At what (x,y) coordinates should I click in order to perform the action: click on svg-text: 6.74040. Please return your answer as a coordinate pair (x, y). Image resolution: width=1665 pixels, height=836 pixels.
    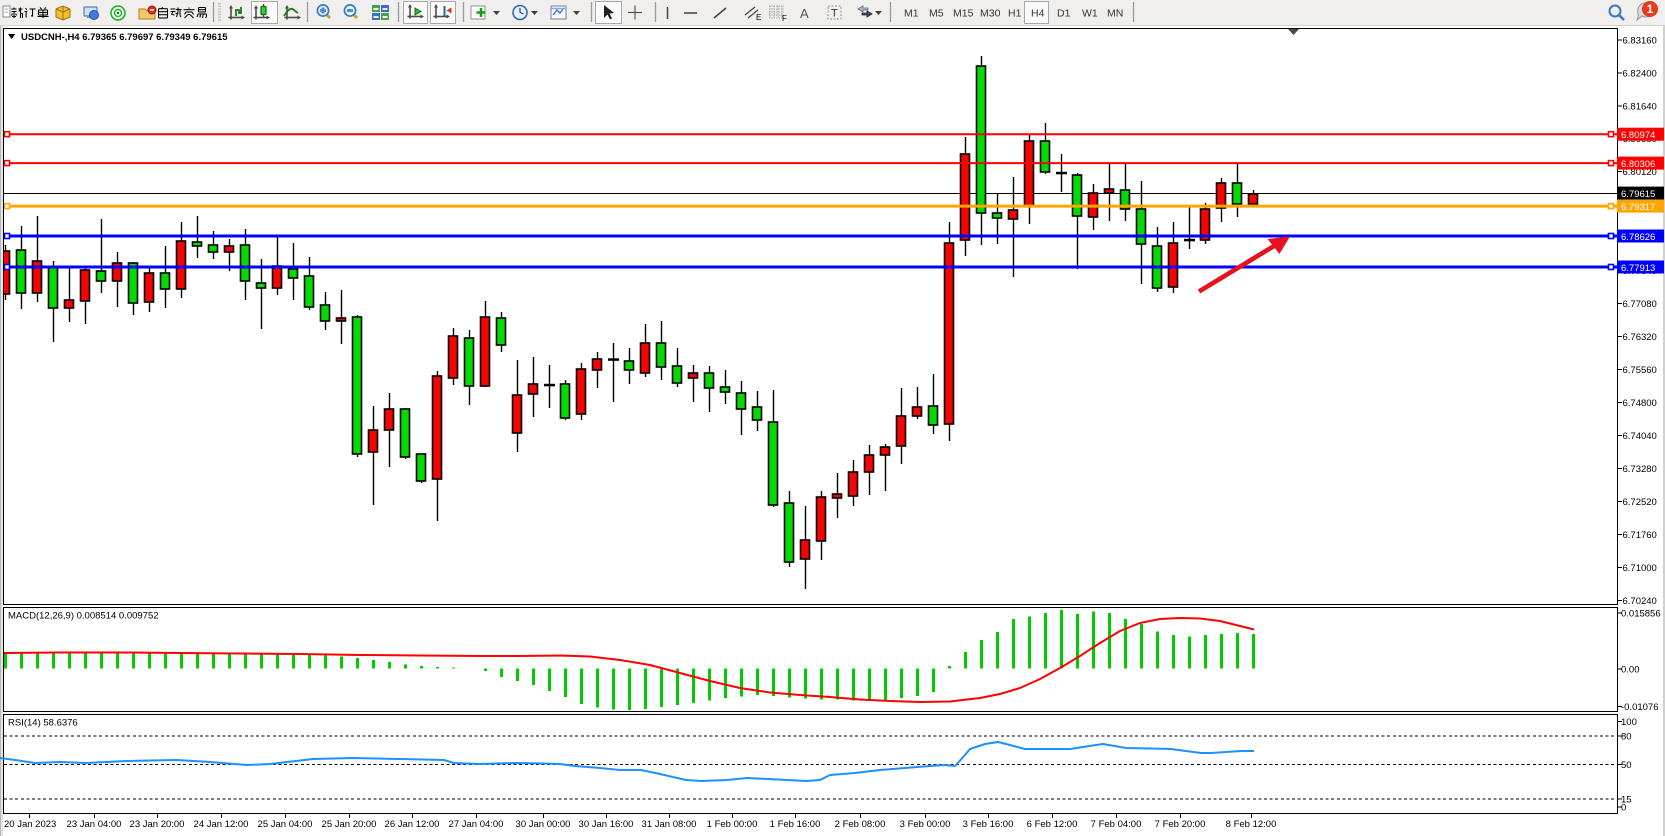
    Looking at the image, I should click on (1640, 436).